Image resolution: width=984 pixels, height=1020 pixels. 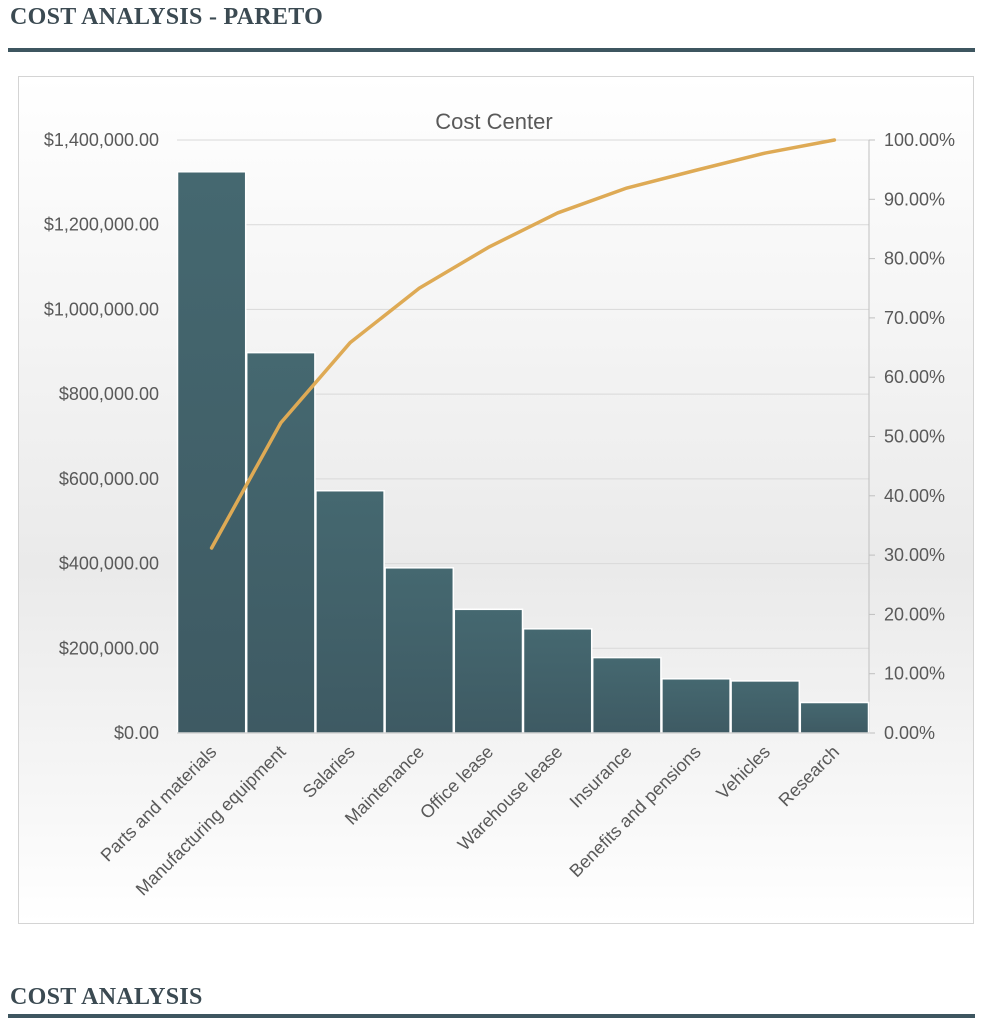 What do you see at coordinates (914, 259) in the screenshot?
I see `y-right-tick-label: 80.00%` at bounding box center [914, 259].